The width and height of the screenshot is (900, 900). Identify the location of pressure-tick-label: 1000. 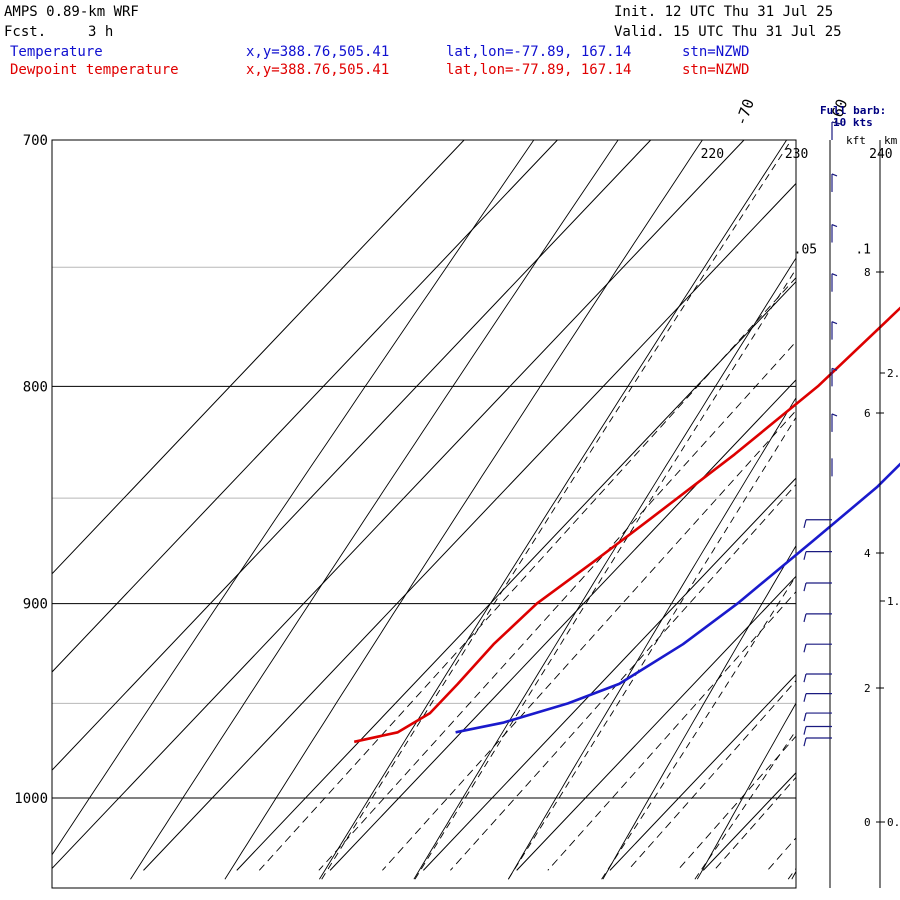
(31, 799).